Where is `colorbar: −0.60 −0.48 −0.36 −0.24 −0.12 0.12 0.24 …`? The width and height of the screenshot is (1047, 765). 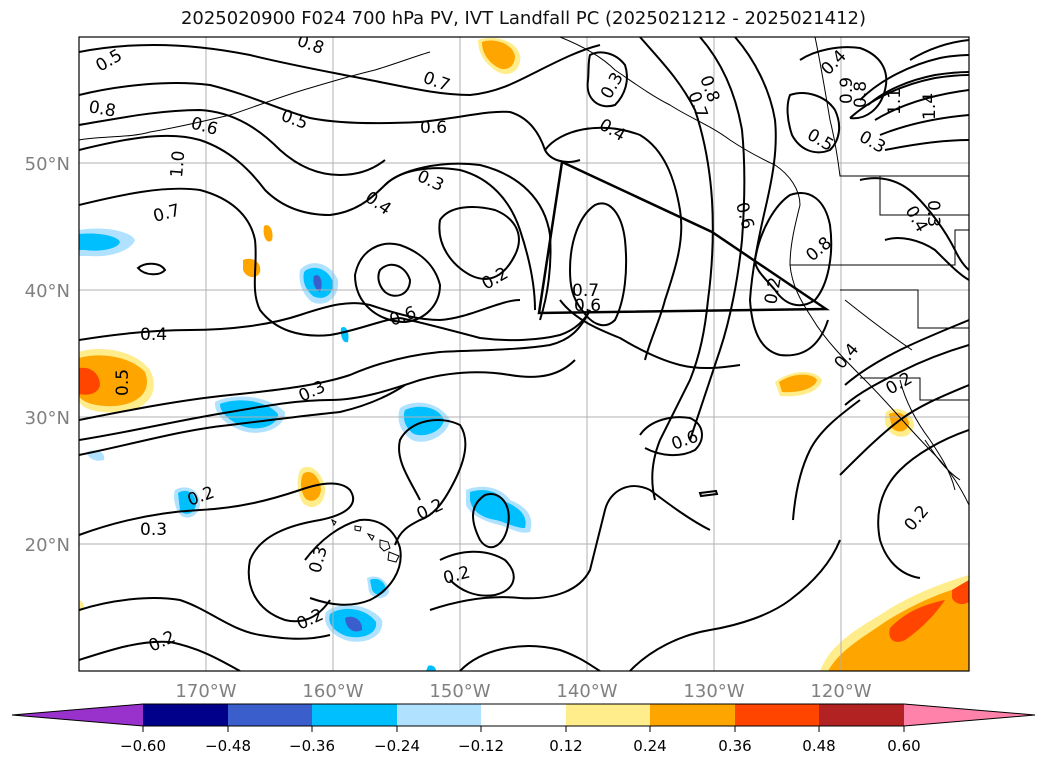 colorbar: −0.60 −0.48 −0.36 −0.24 −0.12 0.12 0.24 … is located at coordinates (523, 729).